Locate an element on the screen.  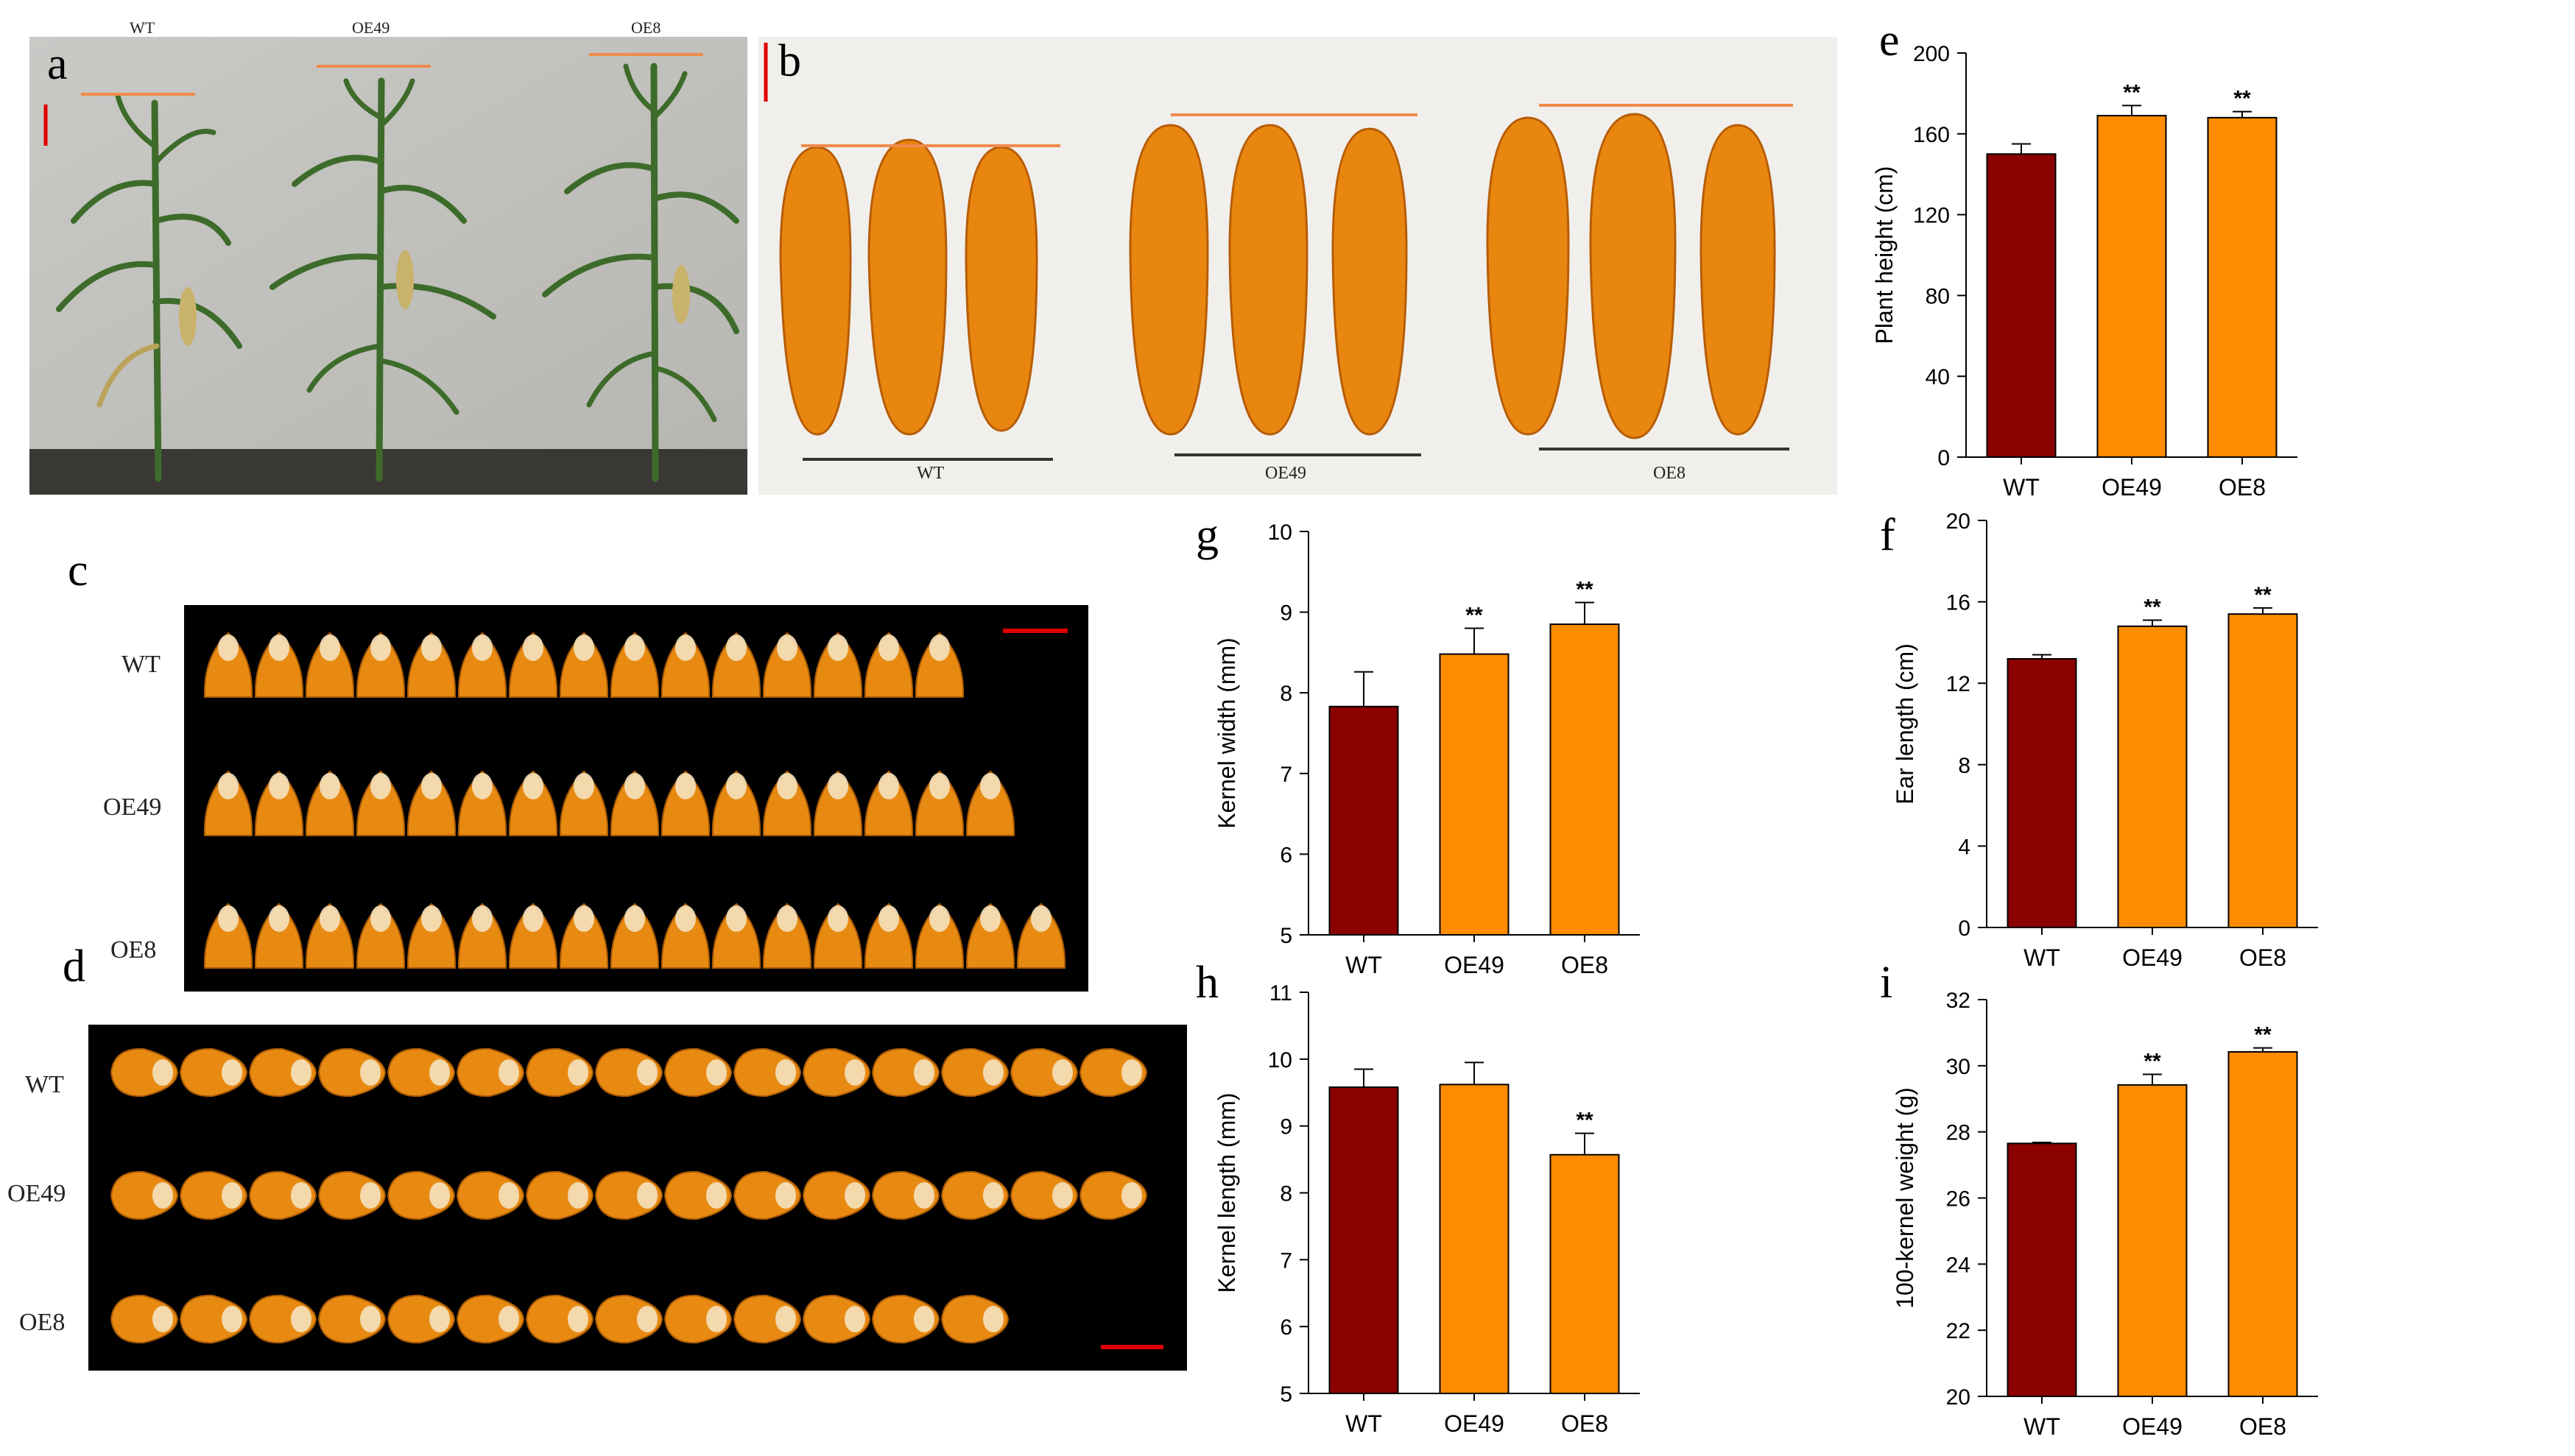
kernel-row-label-wt: WT is located at coordinates (141, 664).